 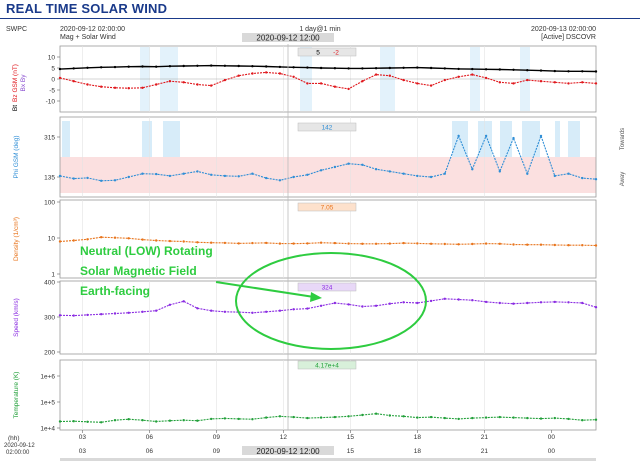 What do you see at coordinates (265, 289) in the screenshot?
I see `annotation-arrow` at bounding box center [265, 289].